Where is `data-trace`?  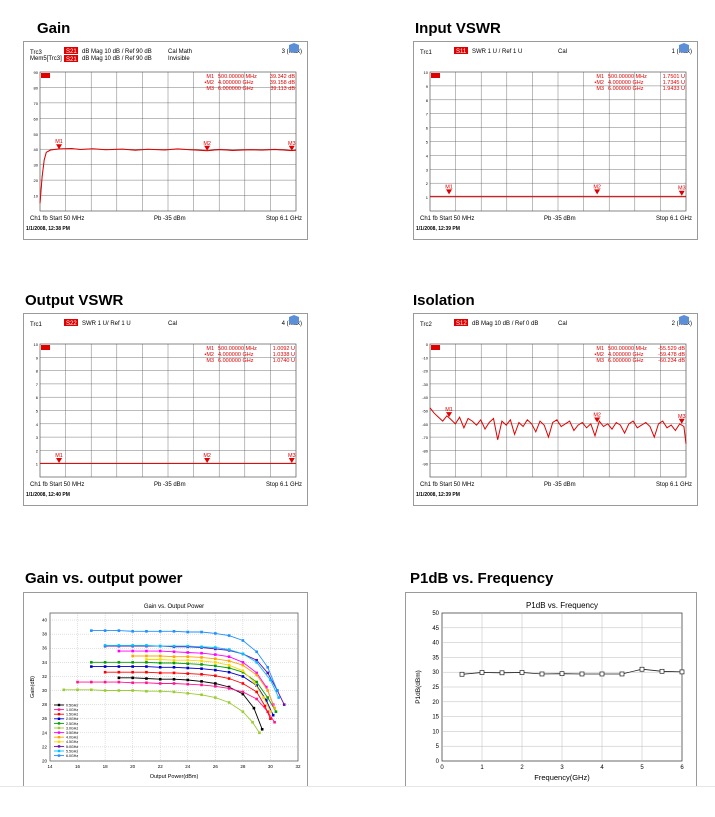 data-trace is located at coordinates (558, 425).